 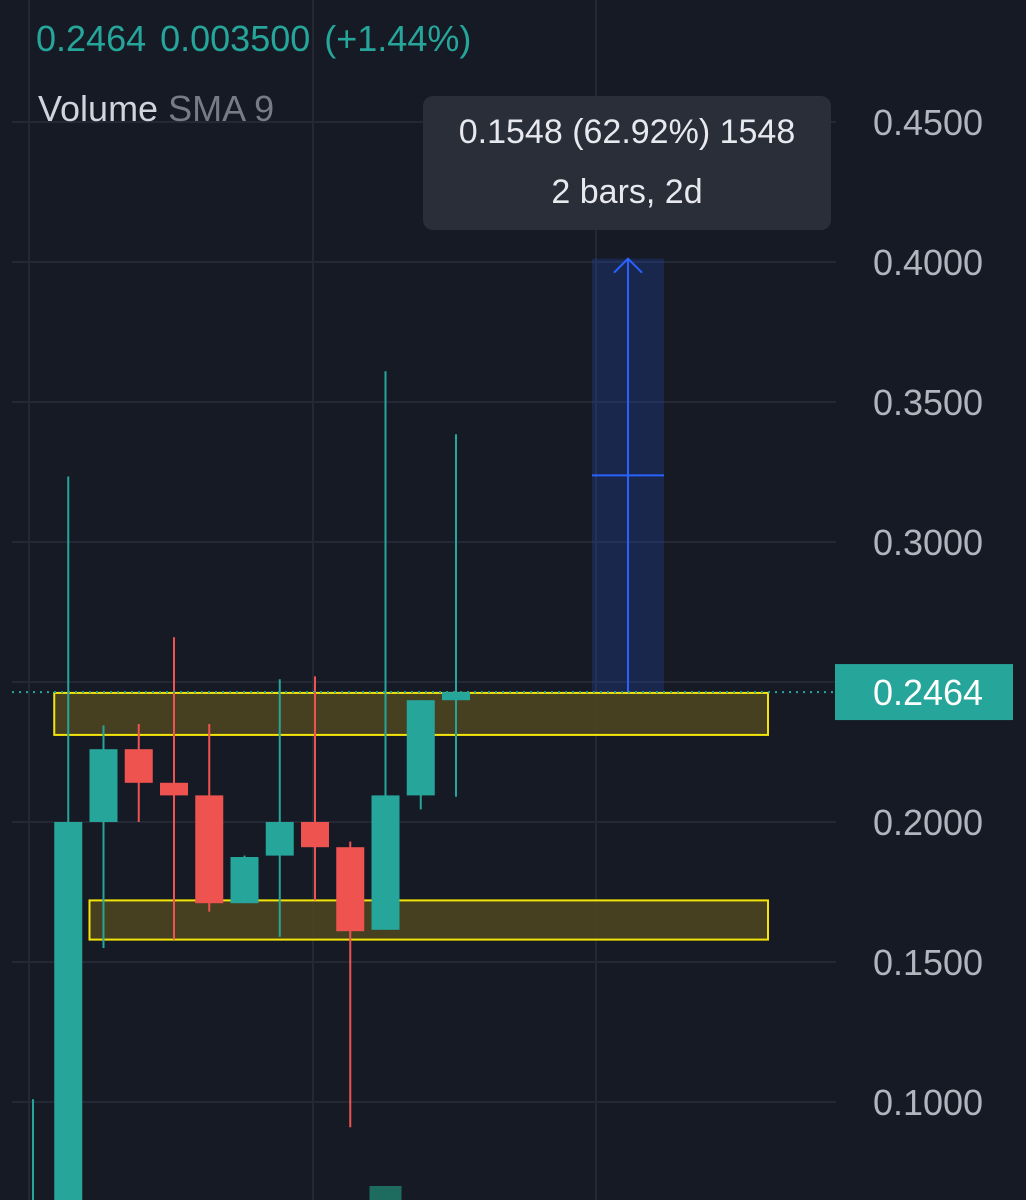 I want to click on measure-tooltip-line1: 0.1548 (62.92%) 1548, so click(x=627, y=132).